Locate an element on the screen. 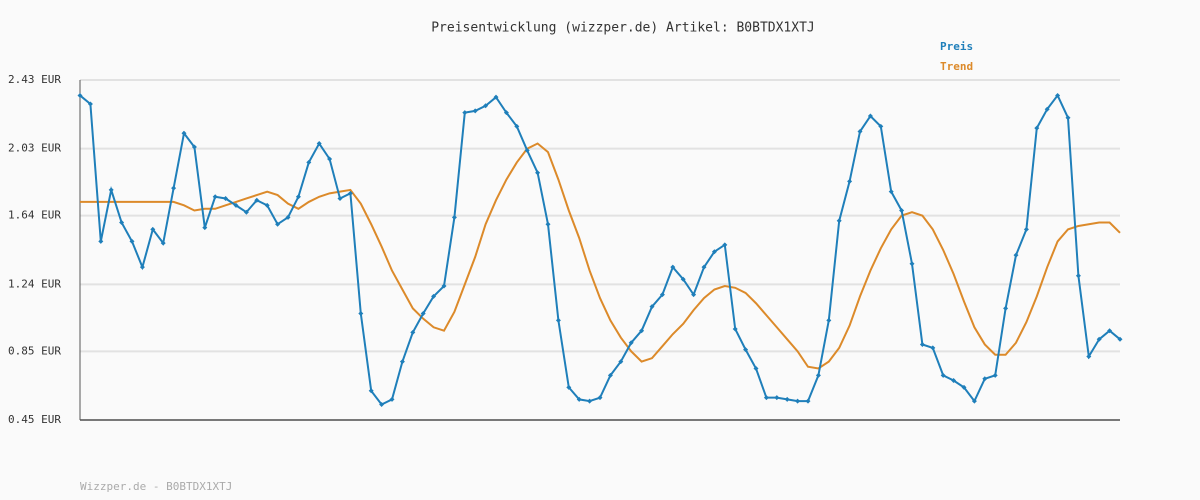 This screenshot has width=1200, height=500. y-tick-label: 0.45 EUR is located at coordinates (34, 419).